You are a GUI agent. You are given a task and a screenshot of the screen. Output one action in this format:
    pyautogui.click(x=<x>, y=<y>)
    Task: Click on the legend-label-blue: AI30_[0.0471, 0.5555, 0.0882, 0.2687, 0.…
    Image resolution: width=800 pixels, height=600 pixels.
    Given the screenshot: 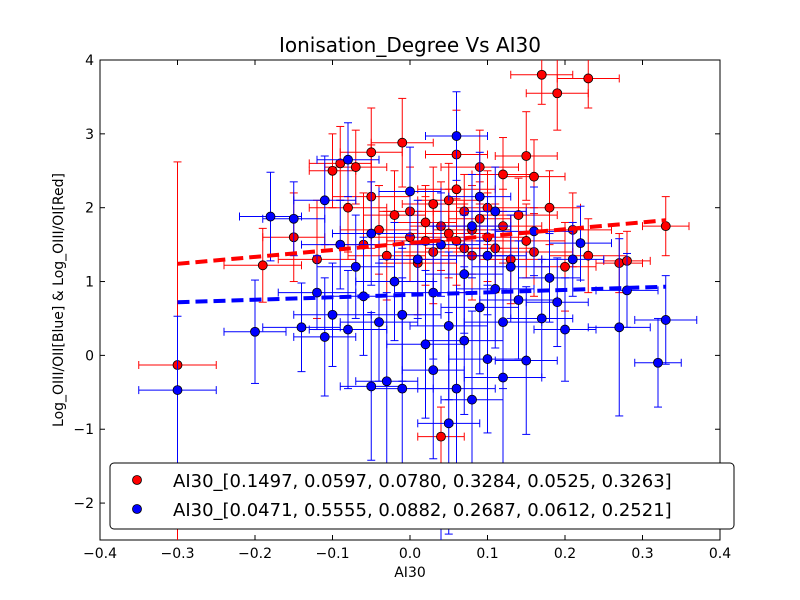 What is the action you would take?
    pyautogui.click(x=422, y=510)
    